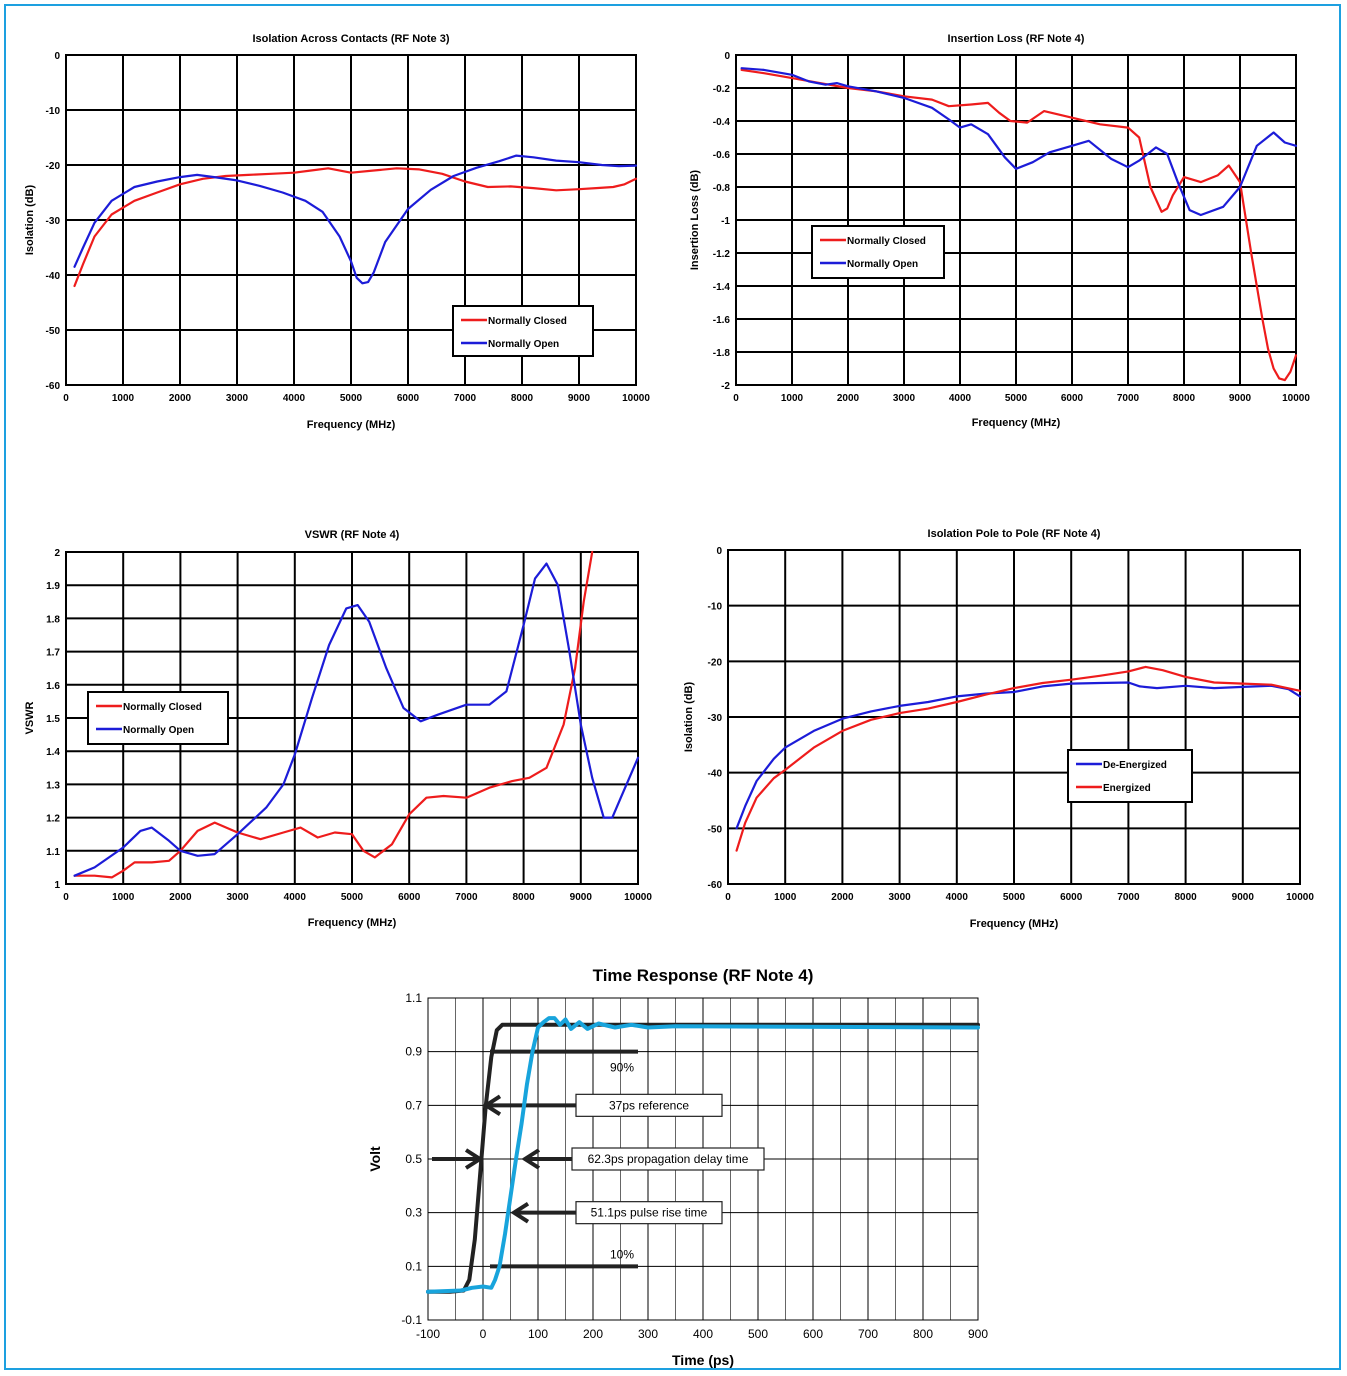 The height and width of the screenshot is (1376, 1347). What do you see at coordinates (413, 998) in the screenshot?
I see `y-tick-label: 1.1` at bounding box center [413, 998].